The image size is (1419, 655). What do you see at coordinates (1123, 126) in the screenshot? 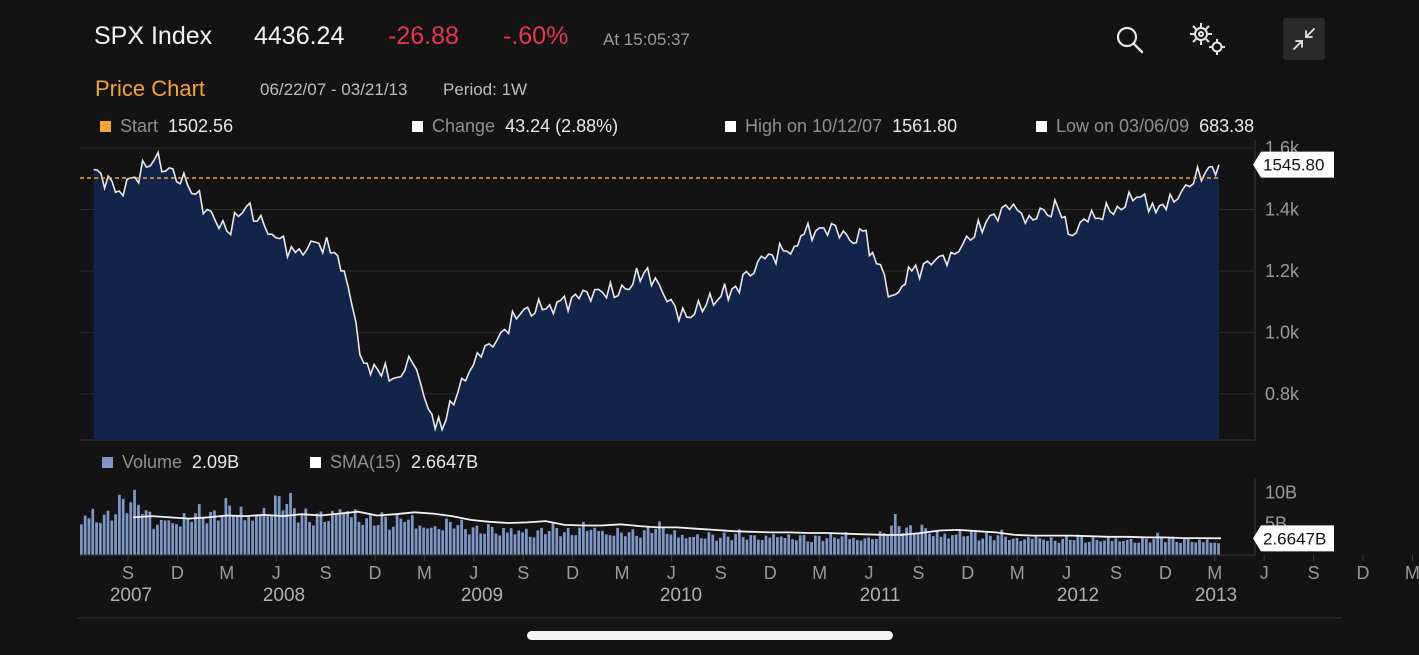
I see `stat-low-label: Low on 03/06/09` at bounding box center [1123, 126].